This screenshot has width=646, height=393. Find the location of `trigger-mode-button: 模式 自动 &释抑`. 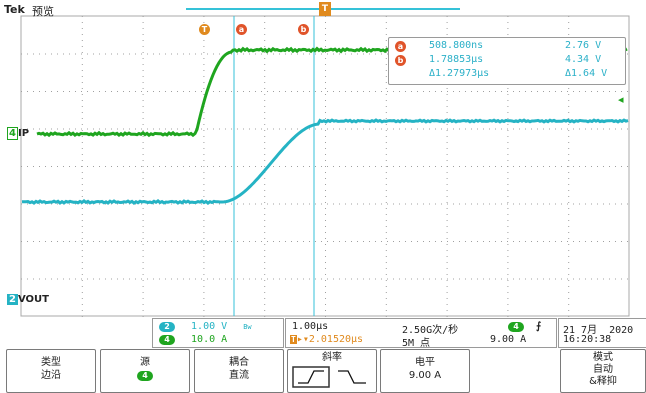

trigger-mode-button: 模式 自动 &释抑 is located at coordinates (603, 371).